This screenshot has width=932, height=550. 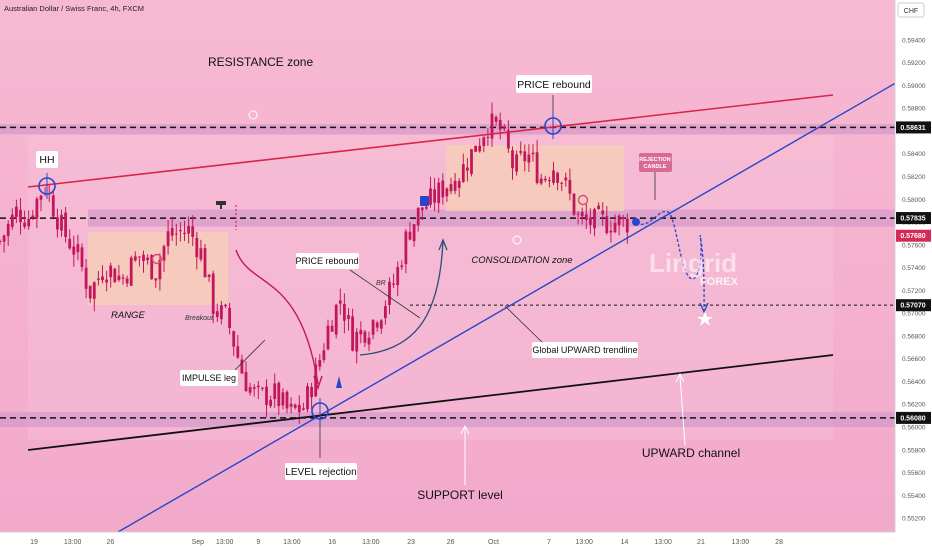 What do you see at coordinates (914, 359) in the screenshot?
I see `y-tick-label: 0.56600` at bounding box center [914, 359].